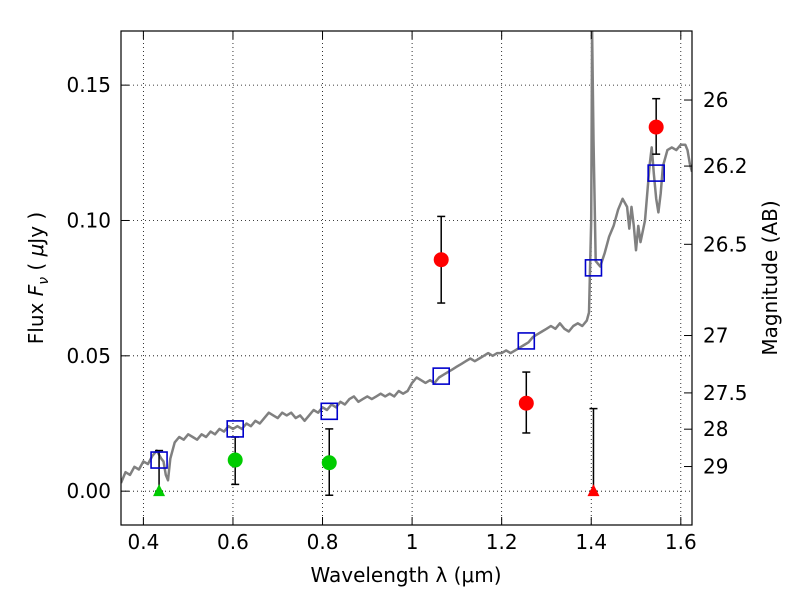 Image resolution: width=800 pixels, height=600 pixels. I want to click on y-axis-title-symbol: F, so click(36, 290).